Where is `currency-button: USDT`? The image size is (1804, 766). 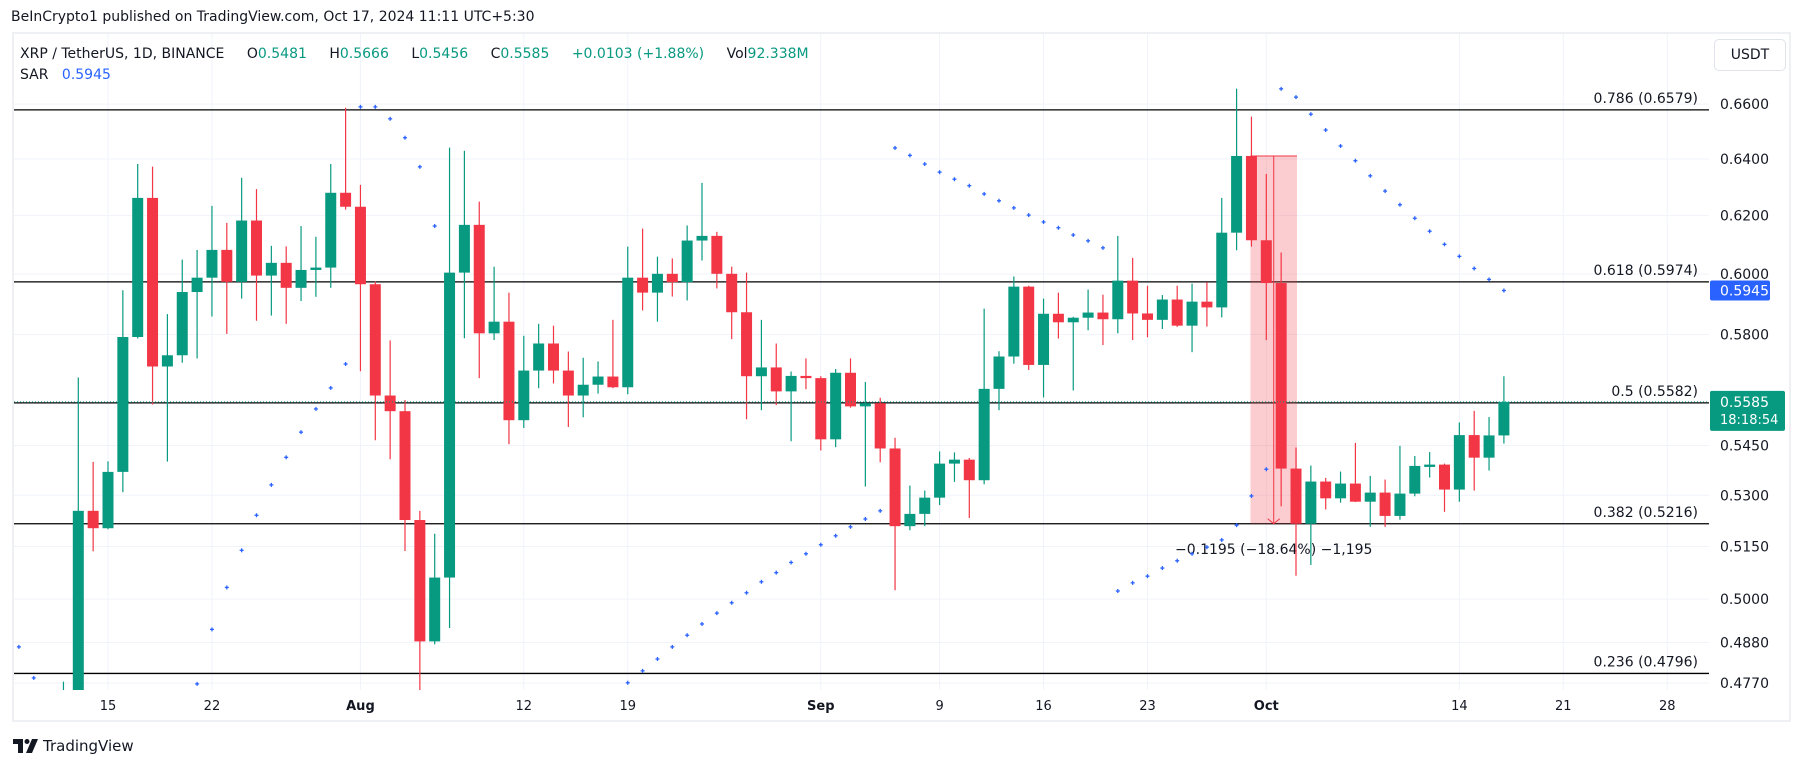 currency-button: USDT is located at coordinates (1750, 55).